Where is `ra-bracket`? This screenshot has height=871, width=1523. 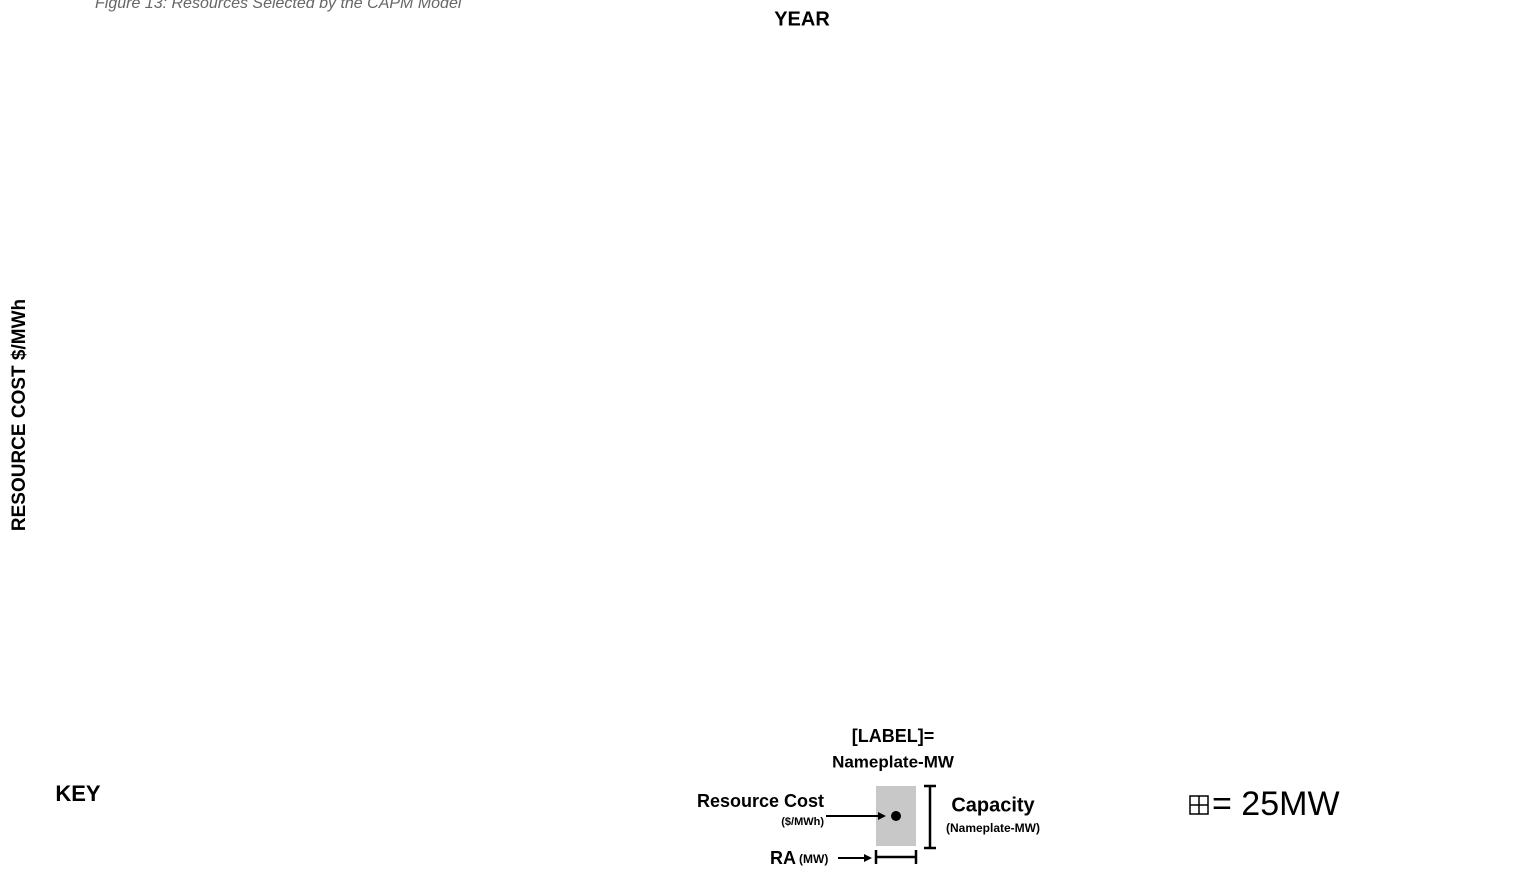 ra-bracket is located at coordinates (896, 857).